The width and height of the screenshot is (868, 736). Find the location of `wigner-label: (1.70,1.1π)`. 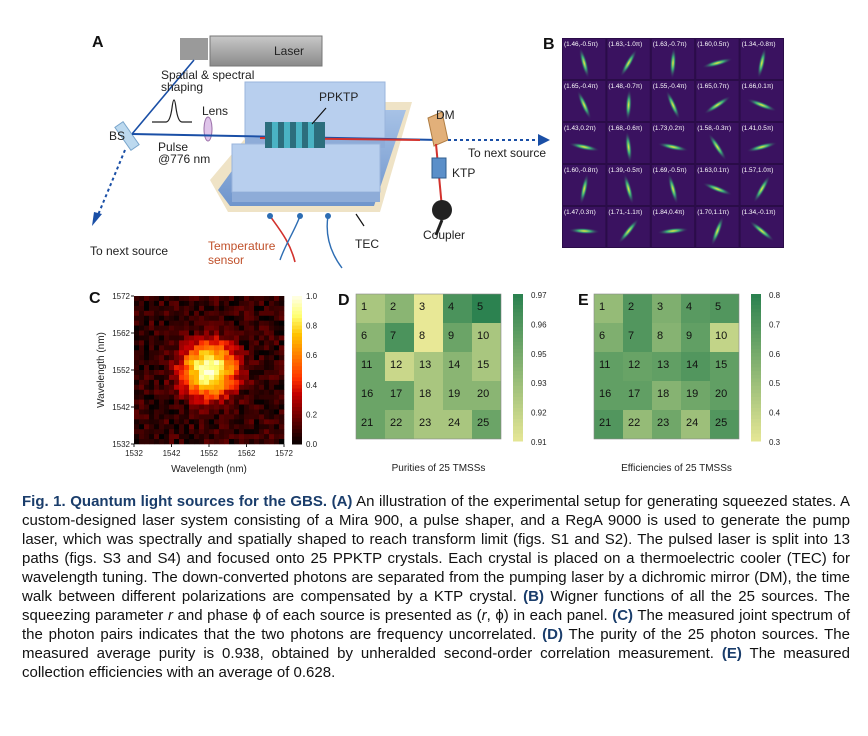

wigner-label: (1.70,1.1π) is located at coordinates (713, 212).